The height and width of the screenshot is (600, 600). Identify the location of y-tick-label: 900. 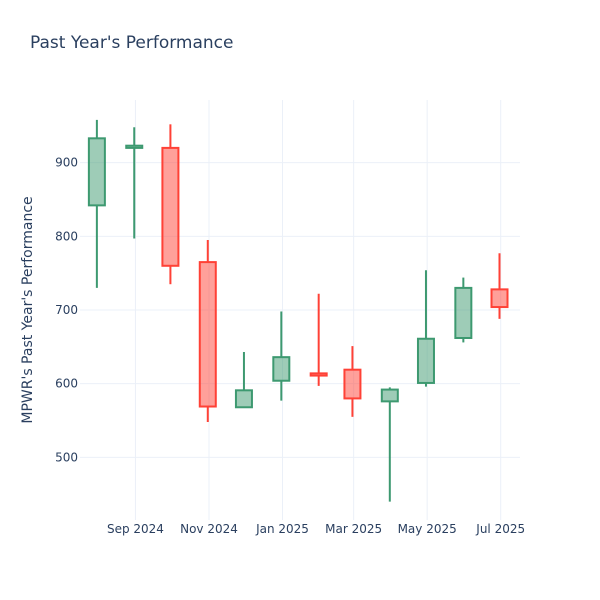
(66, 163).